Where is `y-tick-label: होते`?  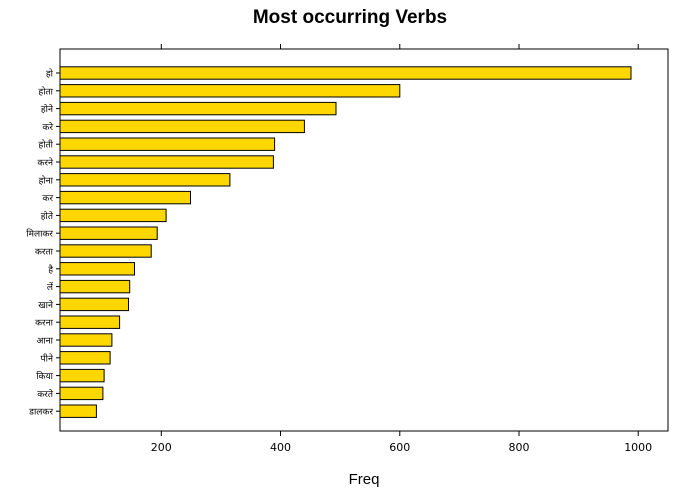 y-tick-label: होते is located at coordinates (47, 216).